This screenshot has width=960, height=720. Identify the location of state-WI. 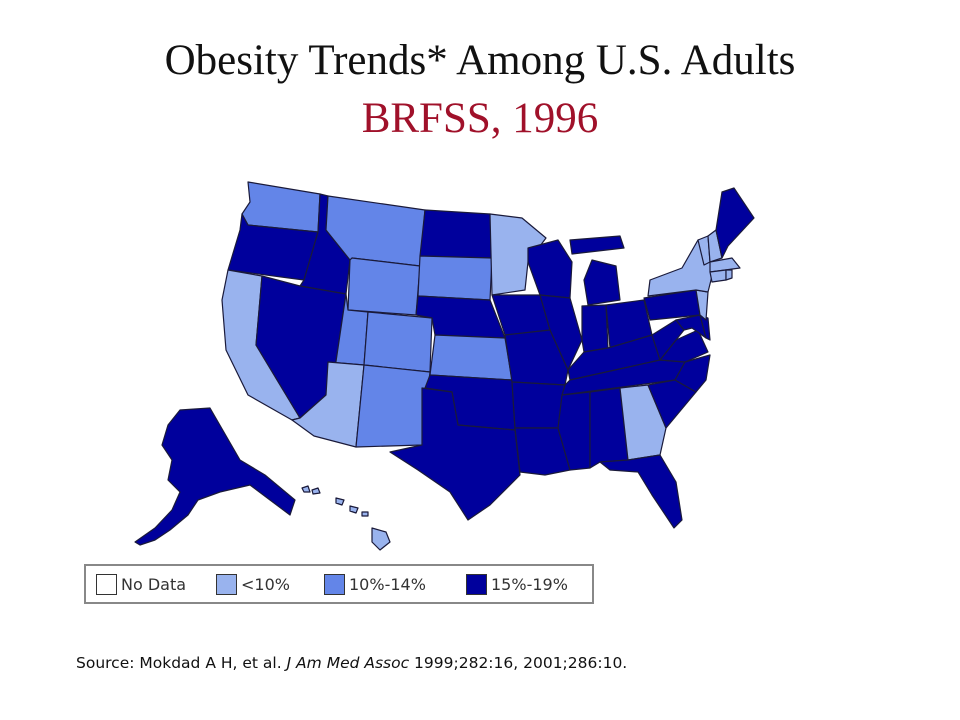
(550, 269).